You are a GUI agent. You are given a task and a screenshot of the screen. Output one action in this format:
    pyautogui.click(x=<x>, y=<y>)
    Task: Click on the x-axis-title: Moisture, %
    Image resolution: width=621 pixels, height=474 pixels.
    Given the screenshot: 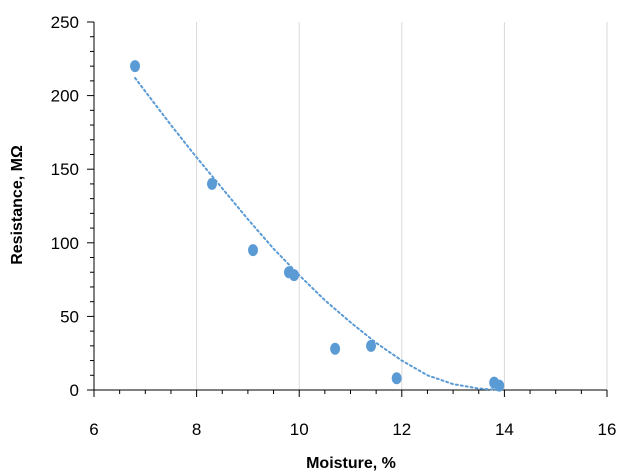 What is the action you would take?
    pyautogui.click(x=351, y=463)
    